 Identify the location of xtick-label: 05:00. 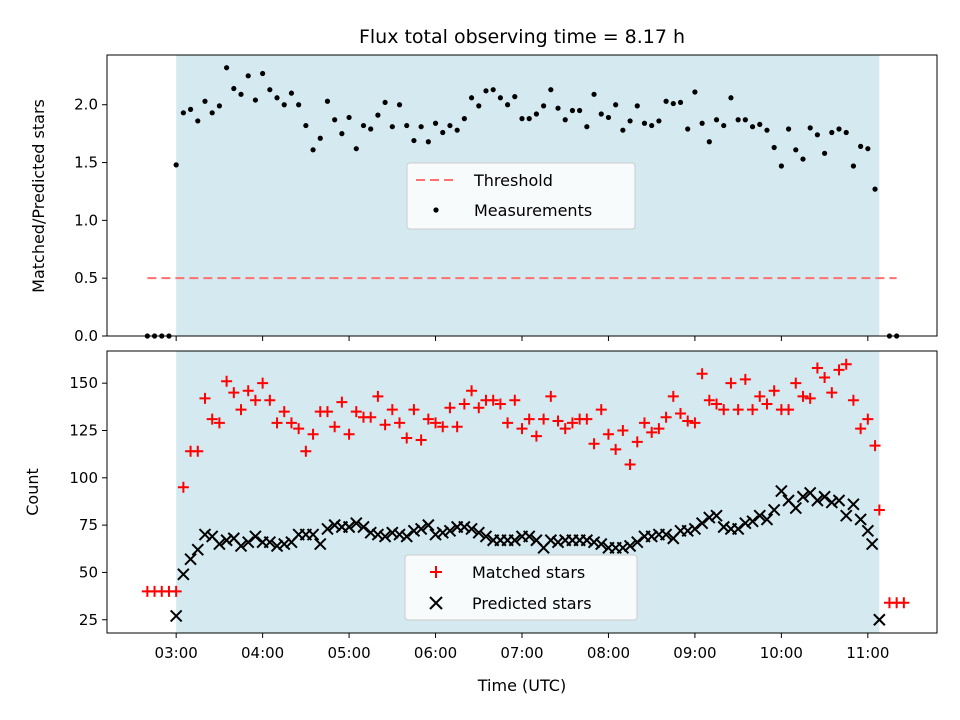
(348, 653).